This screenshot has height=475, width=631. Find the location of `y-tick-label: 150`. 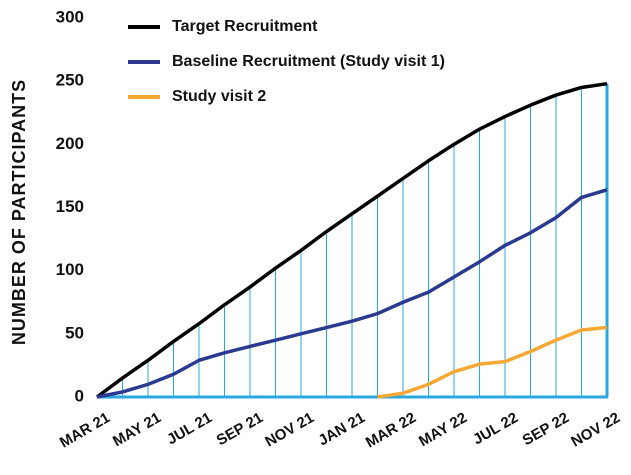

y-tick-label: 150 is located at coordinates (70, 206).